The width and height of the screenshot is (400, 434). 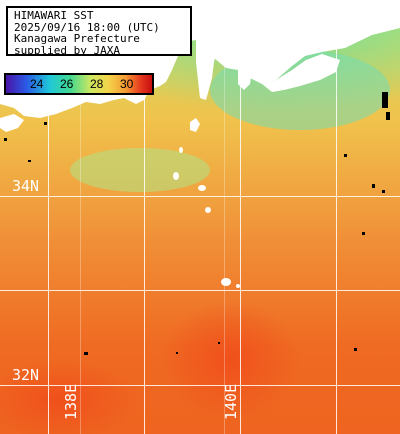 I want to click on scale-tick-26: 26, so click(x=67, y=84).